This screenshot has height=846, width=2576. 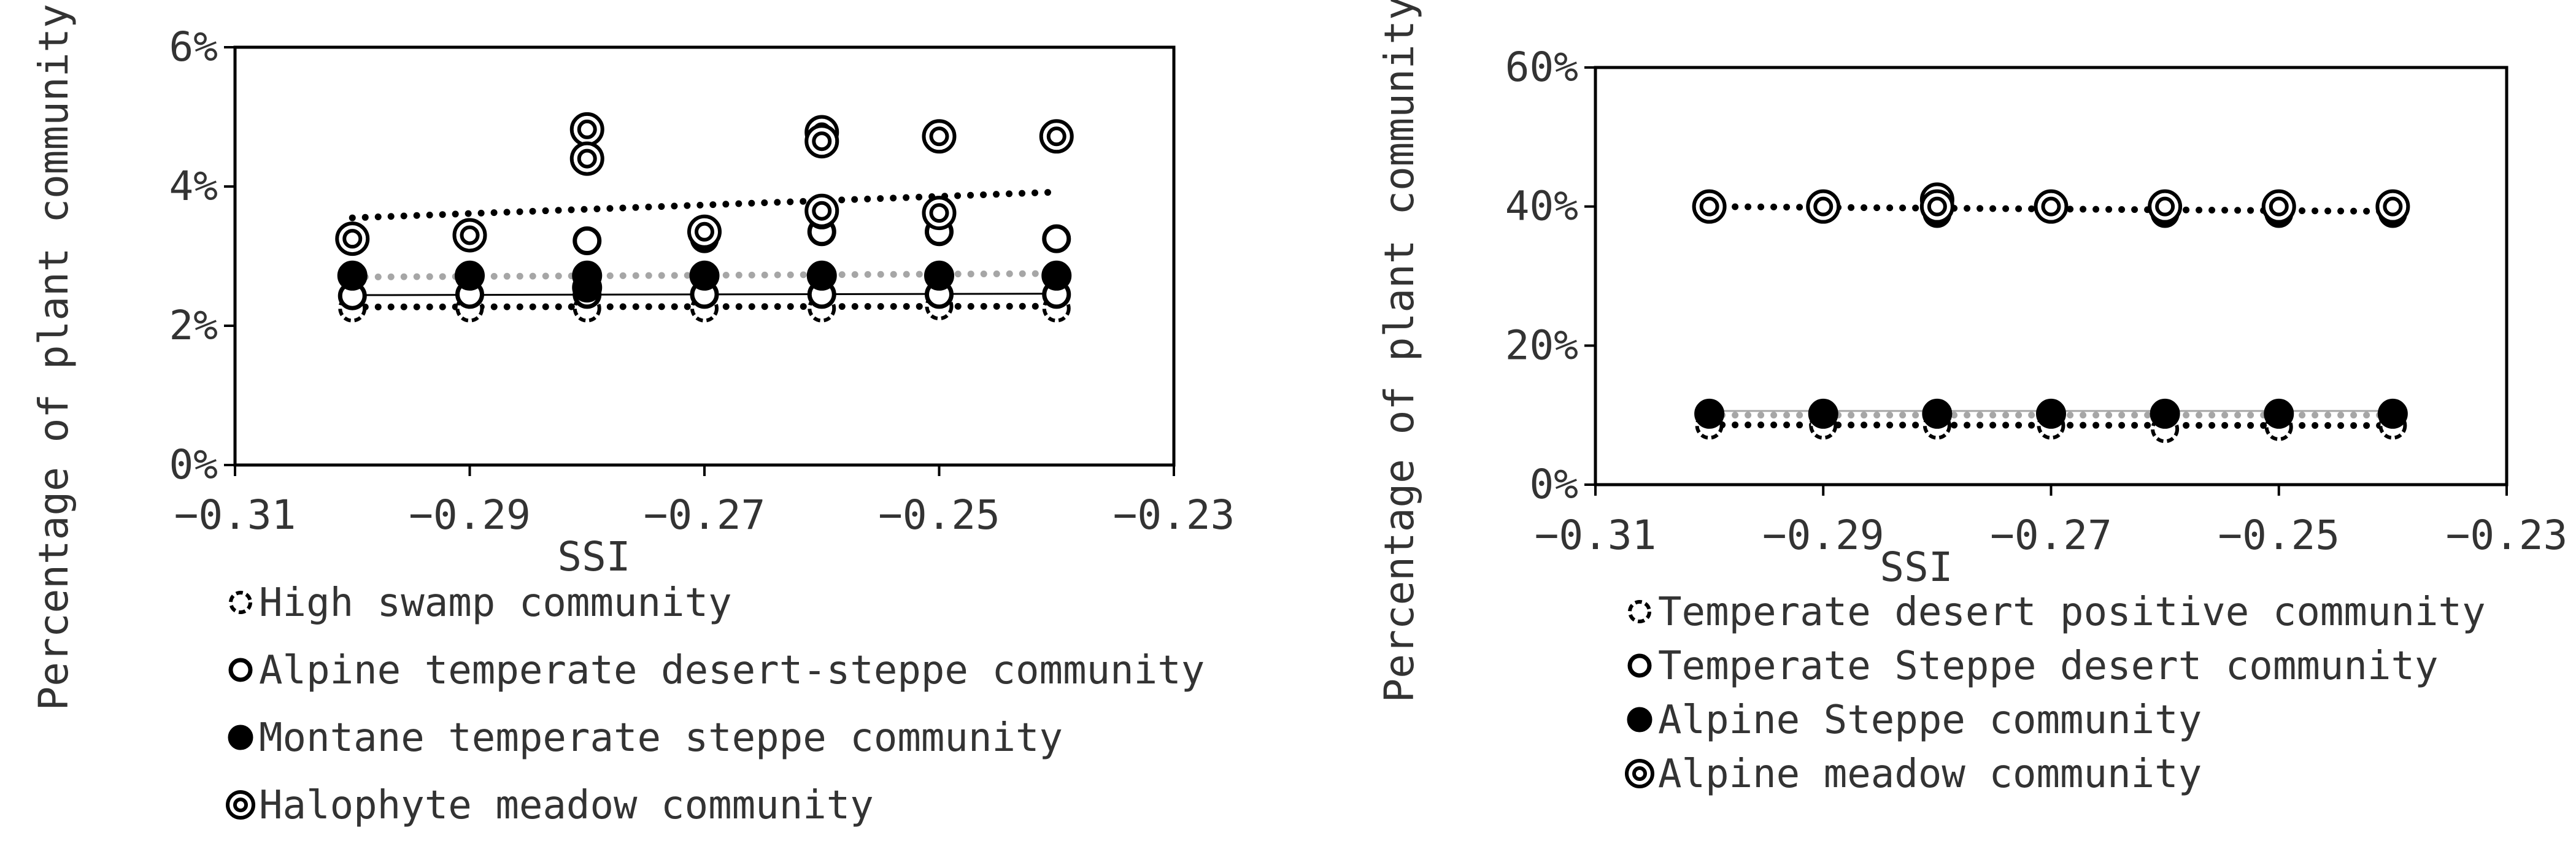 I want to click on y-tick-label: 2%, so click(x=193, y=325).